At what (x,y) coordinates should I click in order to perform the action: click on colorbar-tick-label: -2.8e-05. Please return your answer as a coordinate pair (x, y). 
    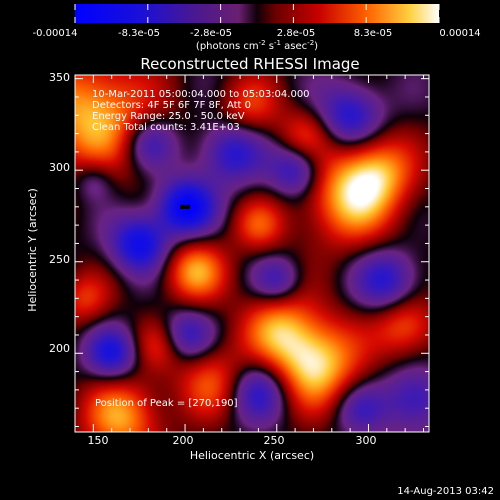
    Looking at the image, I should click on (211, 33).